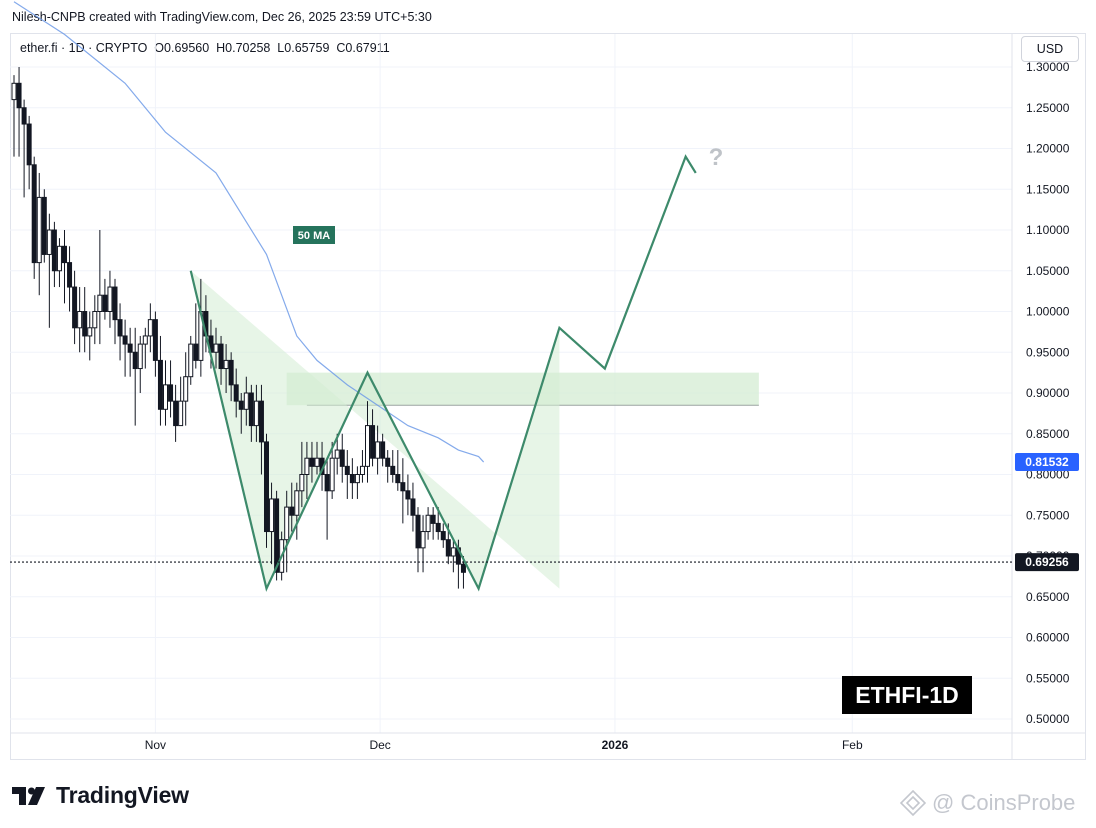 The height and width of the screenshot is (828, 1096). Describe the element at coordinates (1048, 230) in the screenshot. I see `price-tick-label: 1.10000` at that location.